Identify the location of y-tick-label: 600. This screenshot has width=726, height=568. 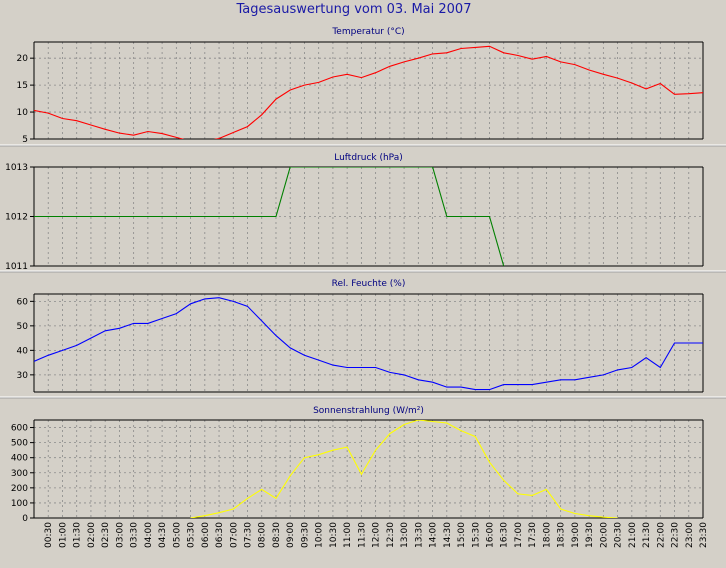
(19, 429).